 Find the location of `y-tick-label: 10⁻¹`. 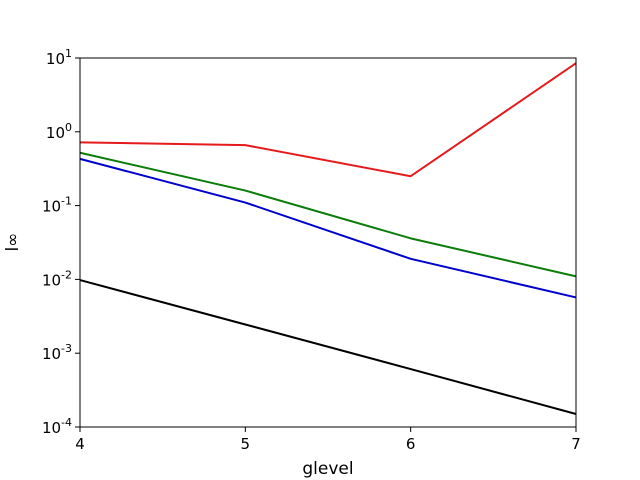

y-tick-label: 10⁻¹ is located at coordinates (57, 205).